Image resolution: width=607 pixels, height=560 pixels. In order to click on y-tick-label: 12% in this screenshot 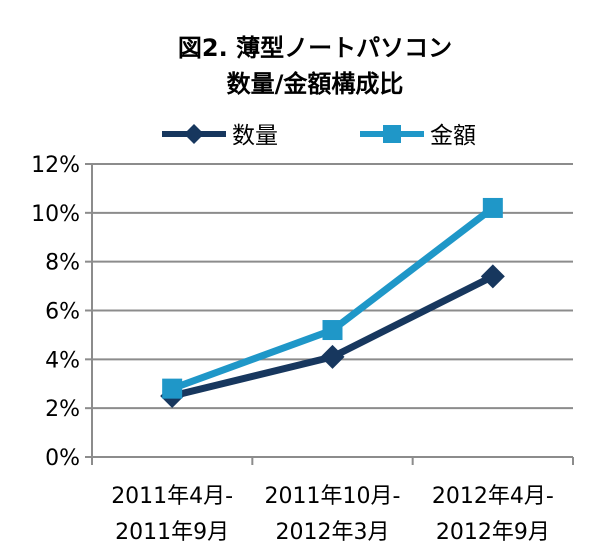, I will do `click(55, 165)`.